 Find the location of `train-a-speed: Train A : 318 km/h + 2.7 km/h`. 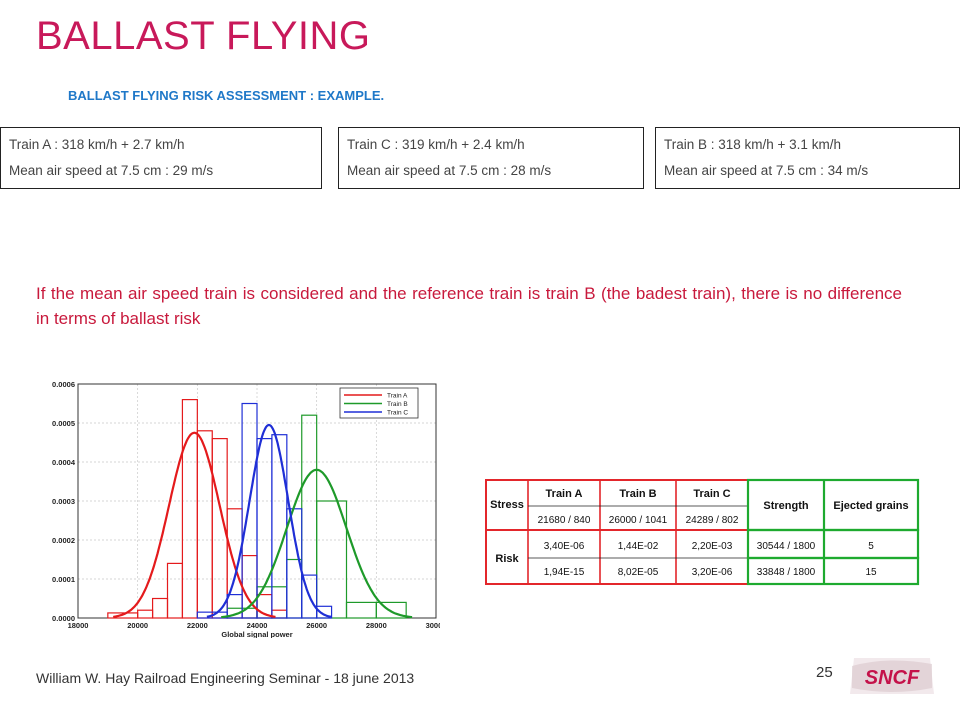

train-a-speed: Train A : 318 km/h + 2.7 km/h is located at coordinates (97, 144).